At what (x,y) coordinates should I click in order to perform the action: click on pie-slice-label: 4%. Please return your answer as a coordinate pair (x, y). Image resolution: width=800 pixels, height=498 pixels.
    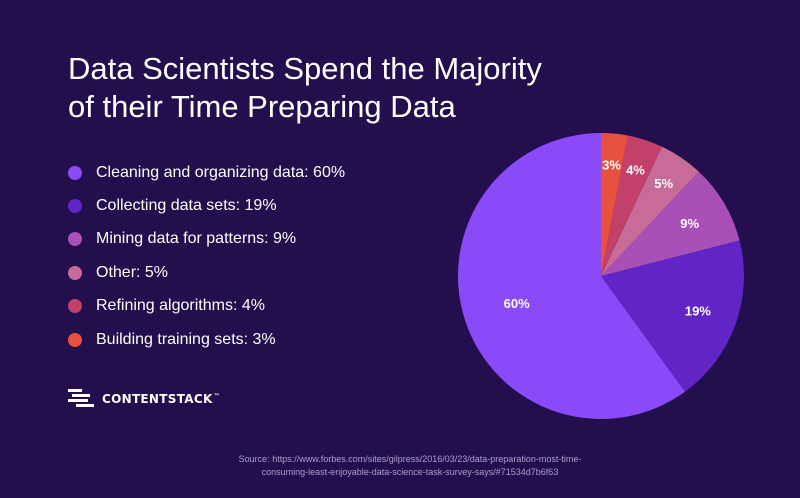
    Looking at the image, I should click on (635, 169).